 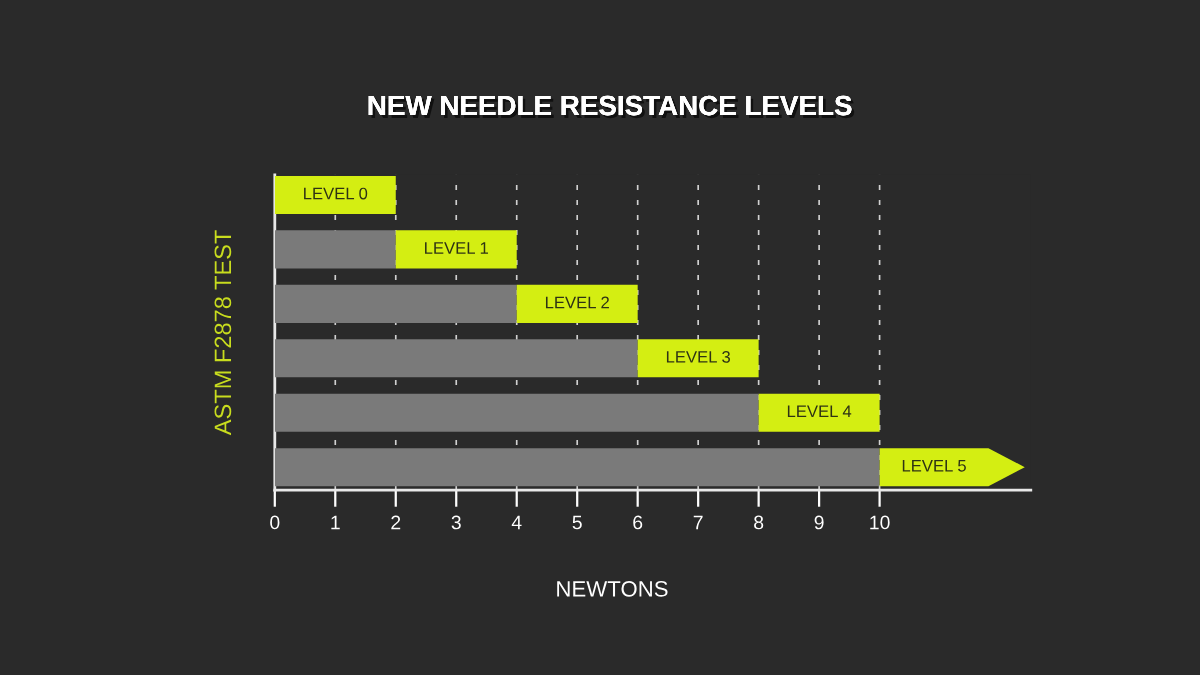 What do you see at coordinates (335, 522) in the screenshot?
I see `x-tick-label: 1` at bounding box center [335, 522].